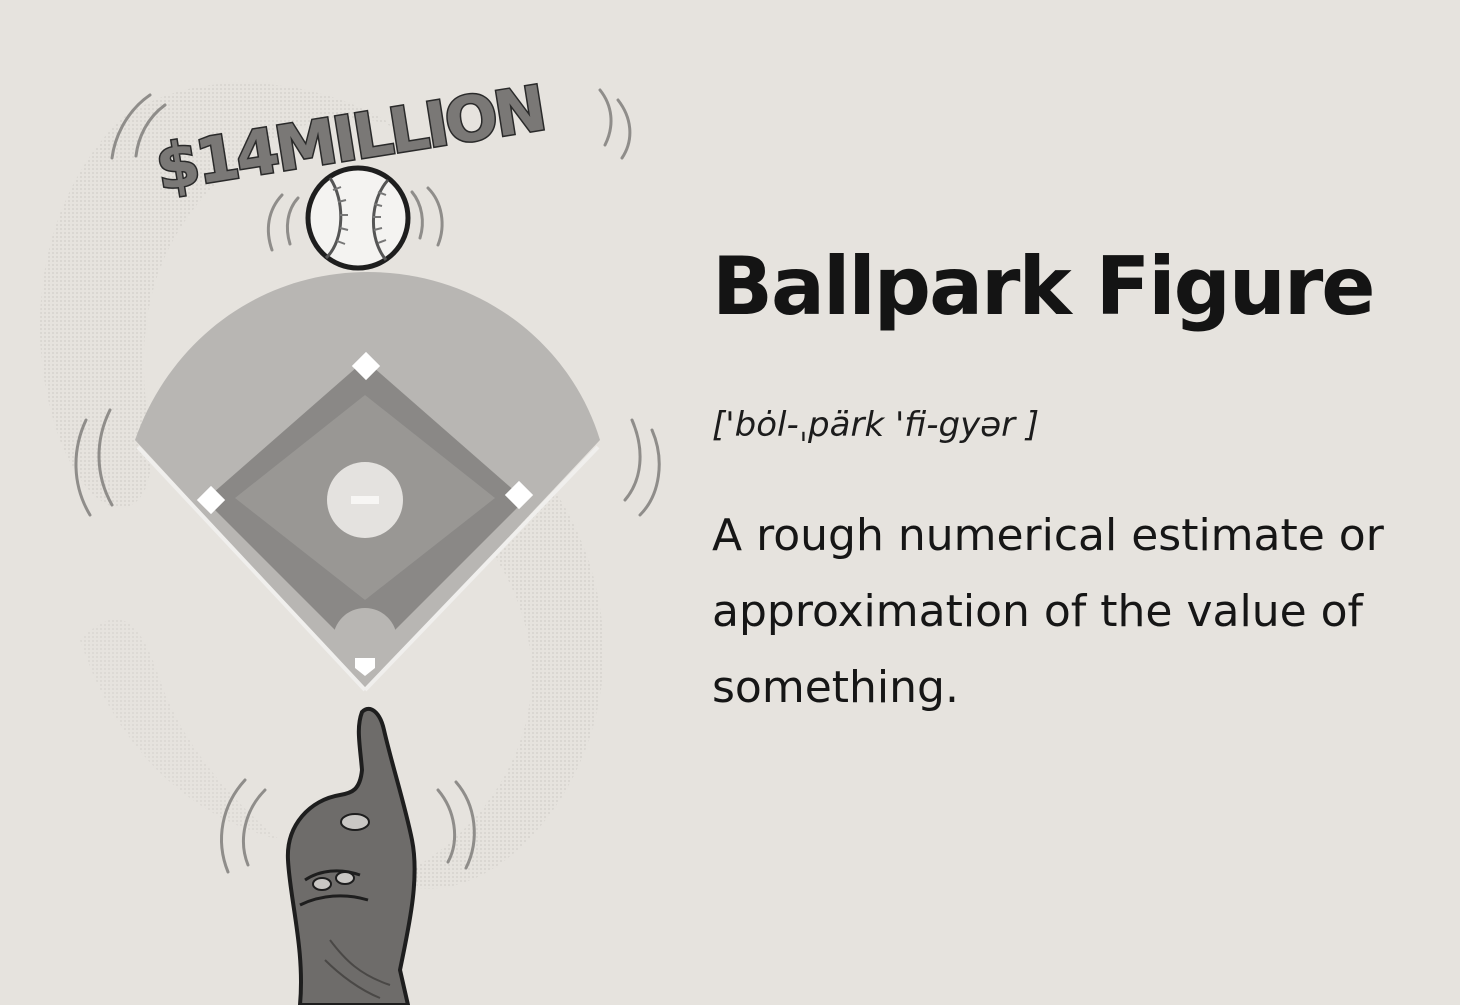 This screenshot has height=1005, width=1460. Describe the element at coordinates (481, 568) in the screenshot. I see `foul-line-right` at that location.